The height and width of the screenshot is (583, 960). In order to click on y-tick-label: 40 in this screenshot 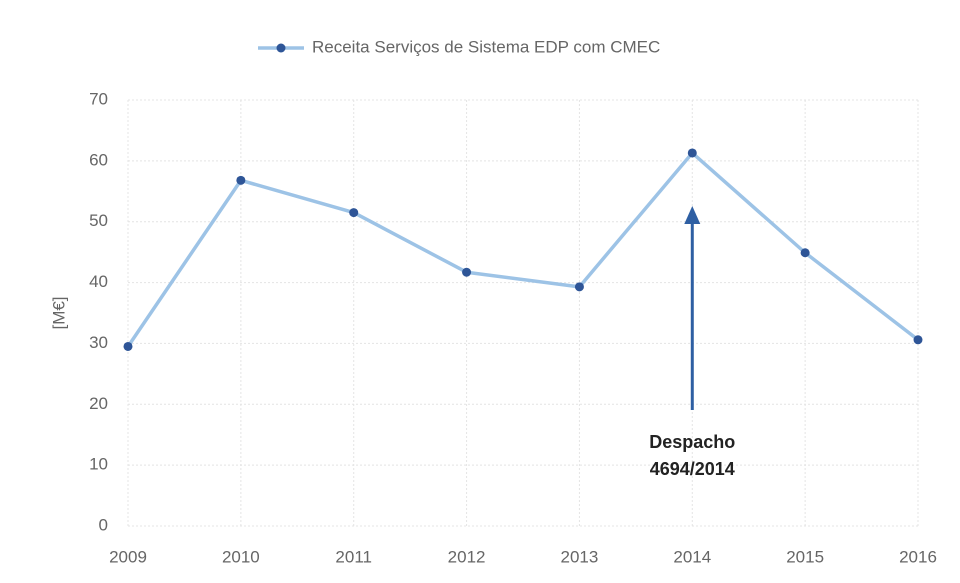, I will do `click(98, 281)`.